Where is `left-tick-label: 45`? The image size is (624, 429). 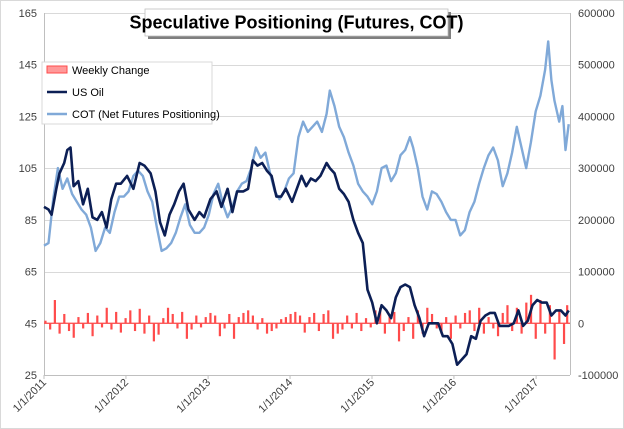
left-tick-label: 45 is located at coordinates (31, 324).